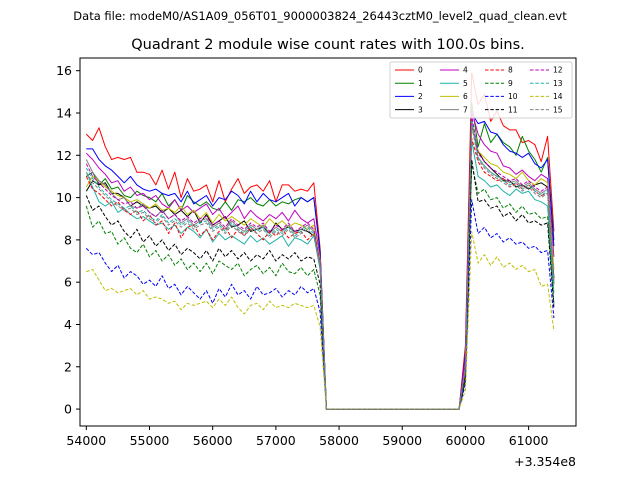 The width and height of the screenshot is (640, 480). What do you see at coordinates (64, 155) in the screenshot?
I see `y-tick-label: 12` at bounding box center [64, 155].